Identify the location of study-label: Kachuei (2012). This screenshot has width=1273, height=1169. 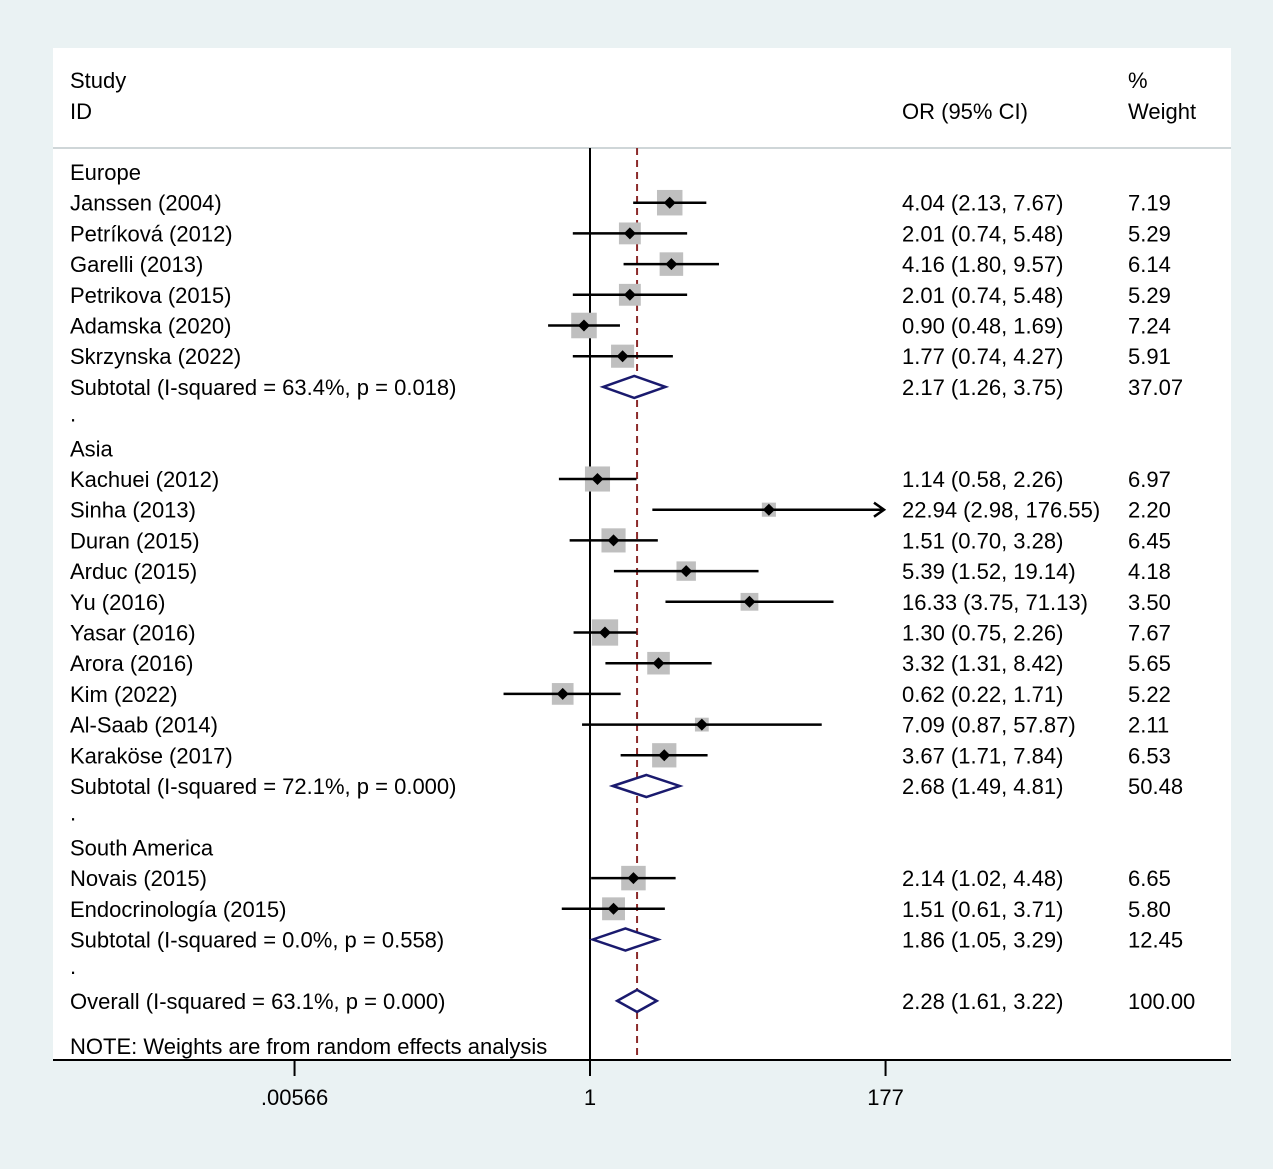
(144, 479).